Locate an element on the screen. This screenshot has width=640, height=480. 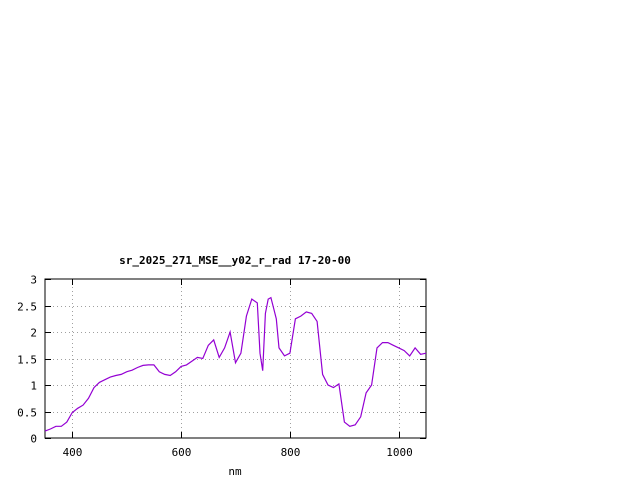
y-axis-tick-labels: 0 0.5 1 1.5 2 2.5 3 is located at coordinates (27, 360).